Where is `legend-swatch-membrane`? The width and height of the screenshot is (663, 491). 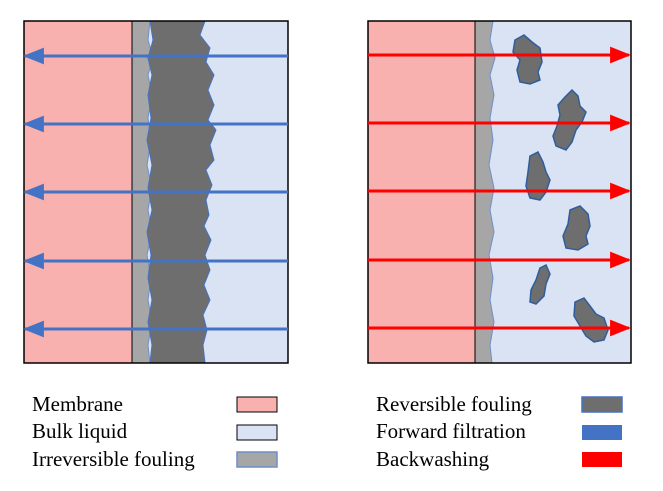
legend-swatch-membrane is located at coordinates (257, 404).